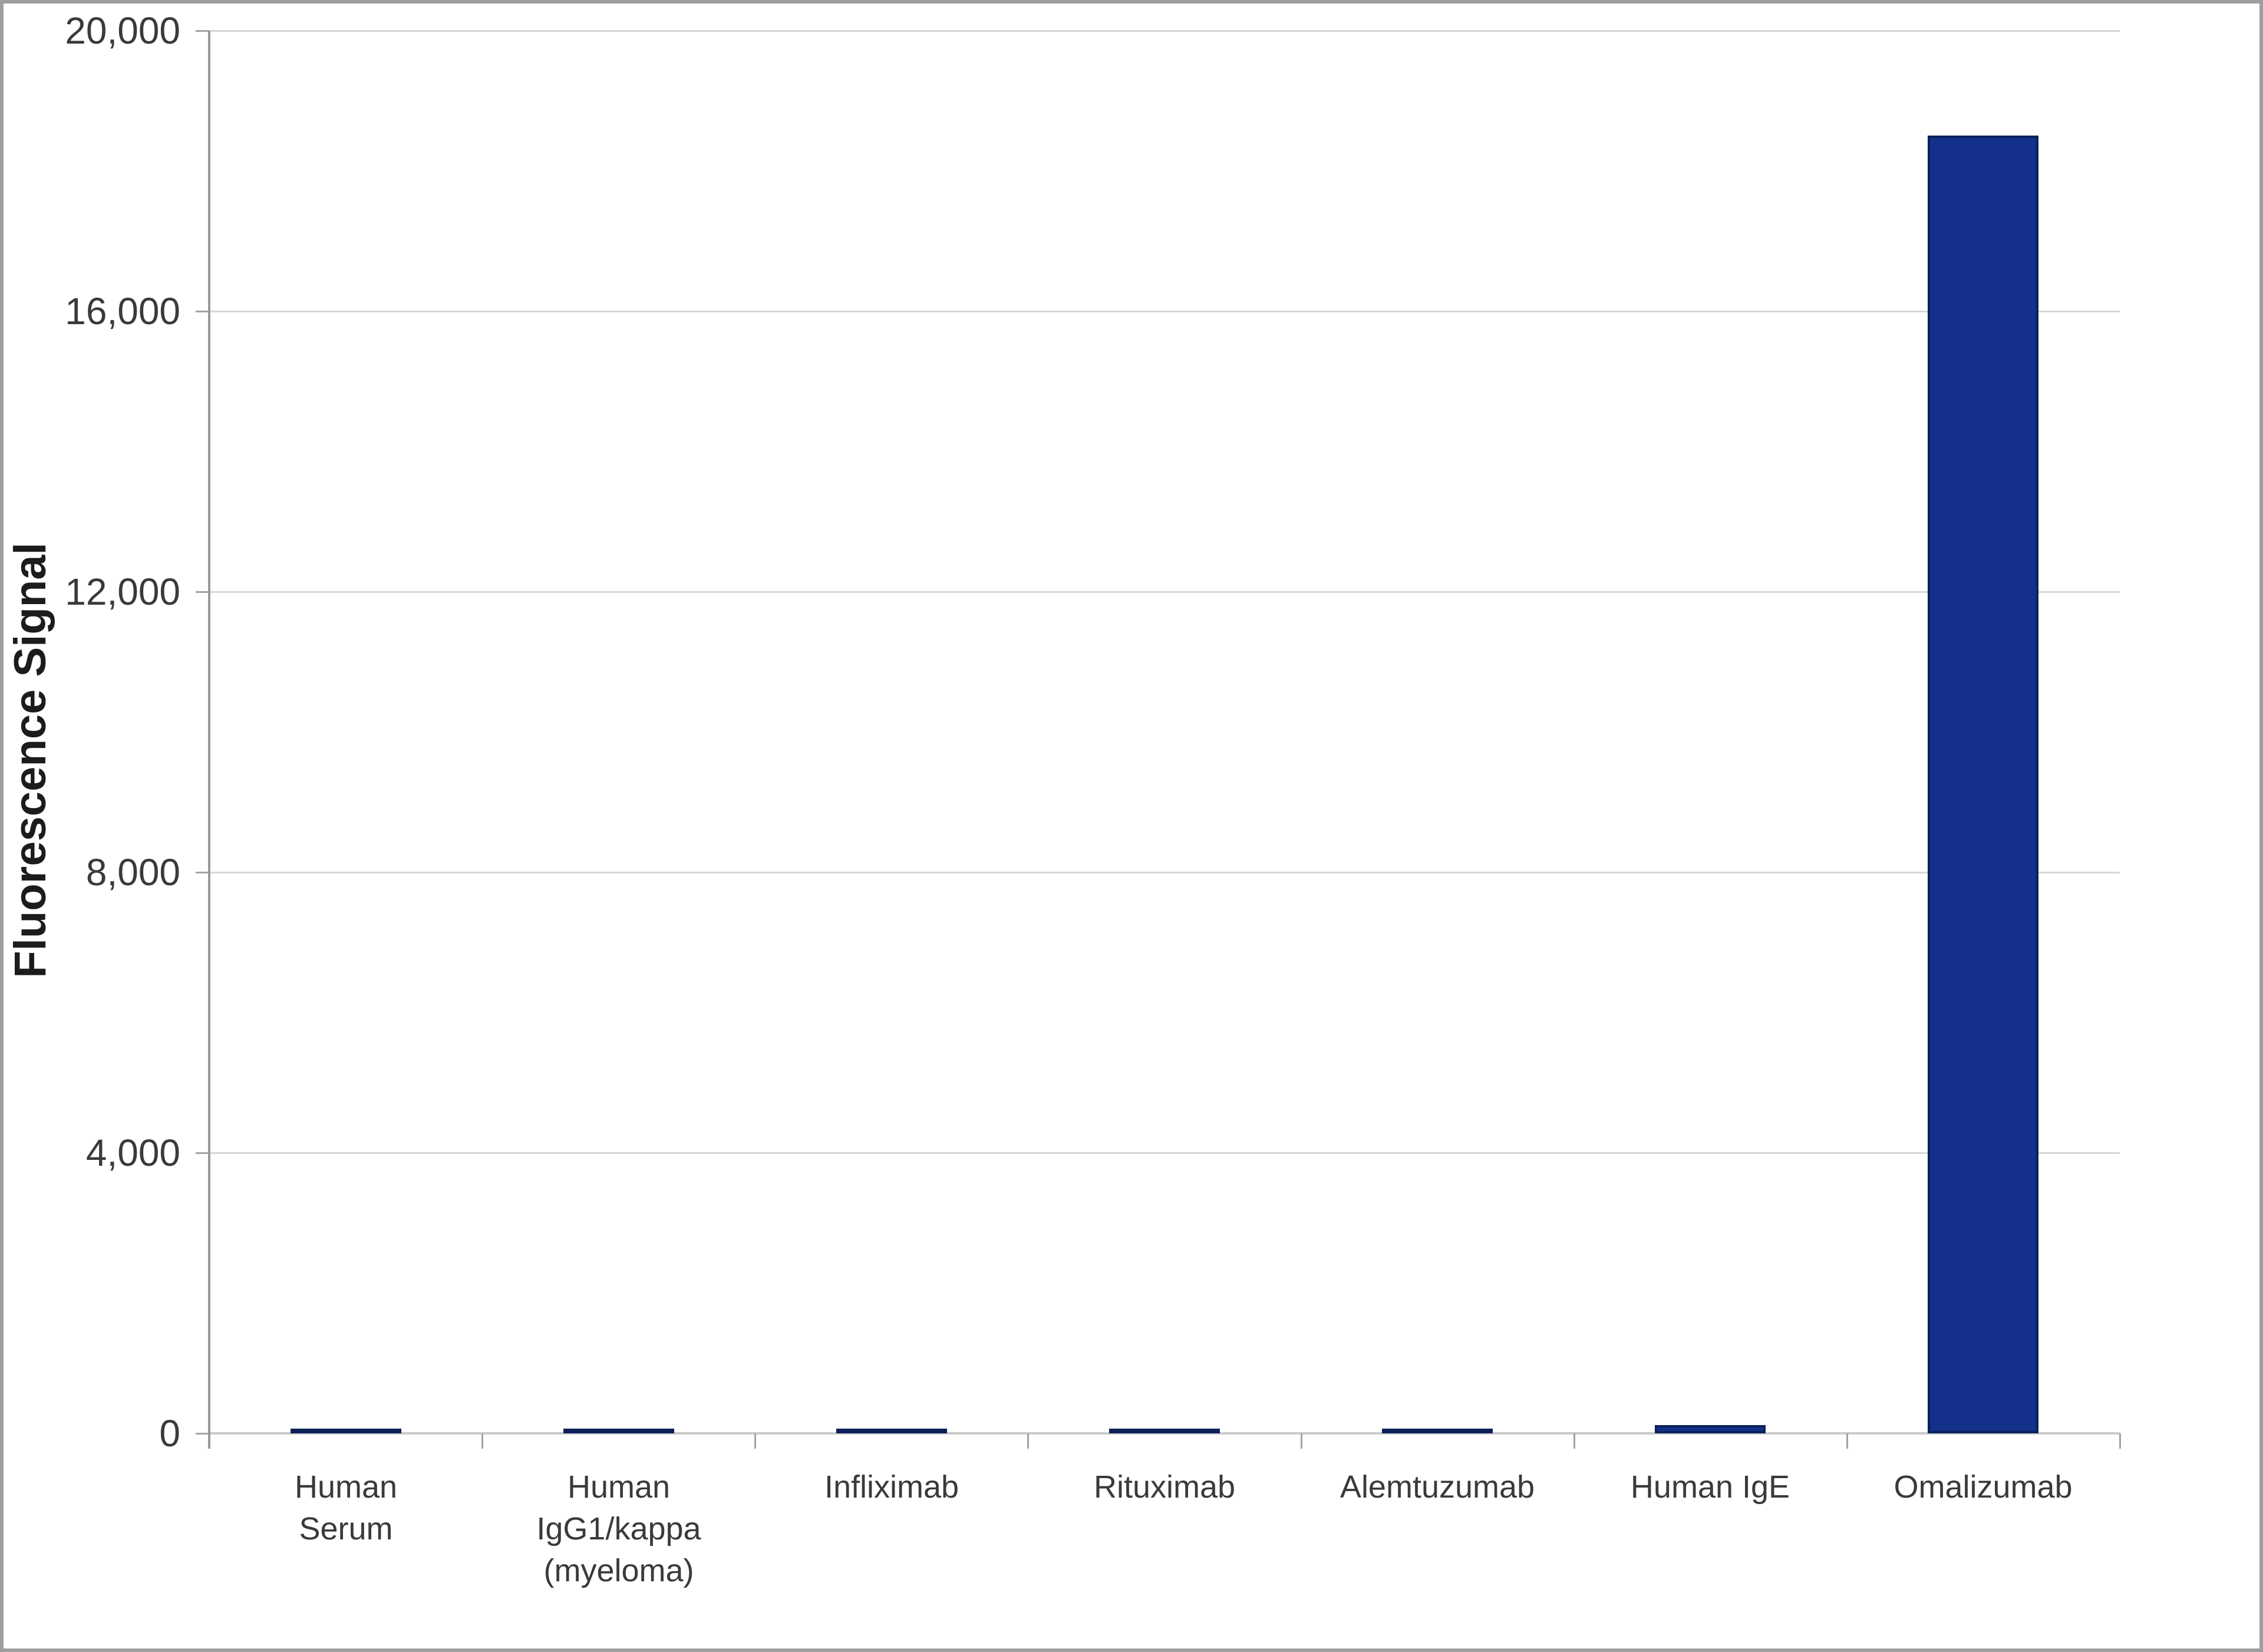 The image size is (2263, 1652). I want to click on bar-infliximab, so click(891, 1431).